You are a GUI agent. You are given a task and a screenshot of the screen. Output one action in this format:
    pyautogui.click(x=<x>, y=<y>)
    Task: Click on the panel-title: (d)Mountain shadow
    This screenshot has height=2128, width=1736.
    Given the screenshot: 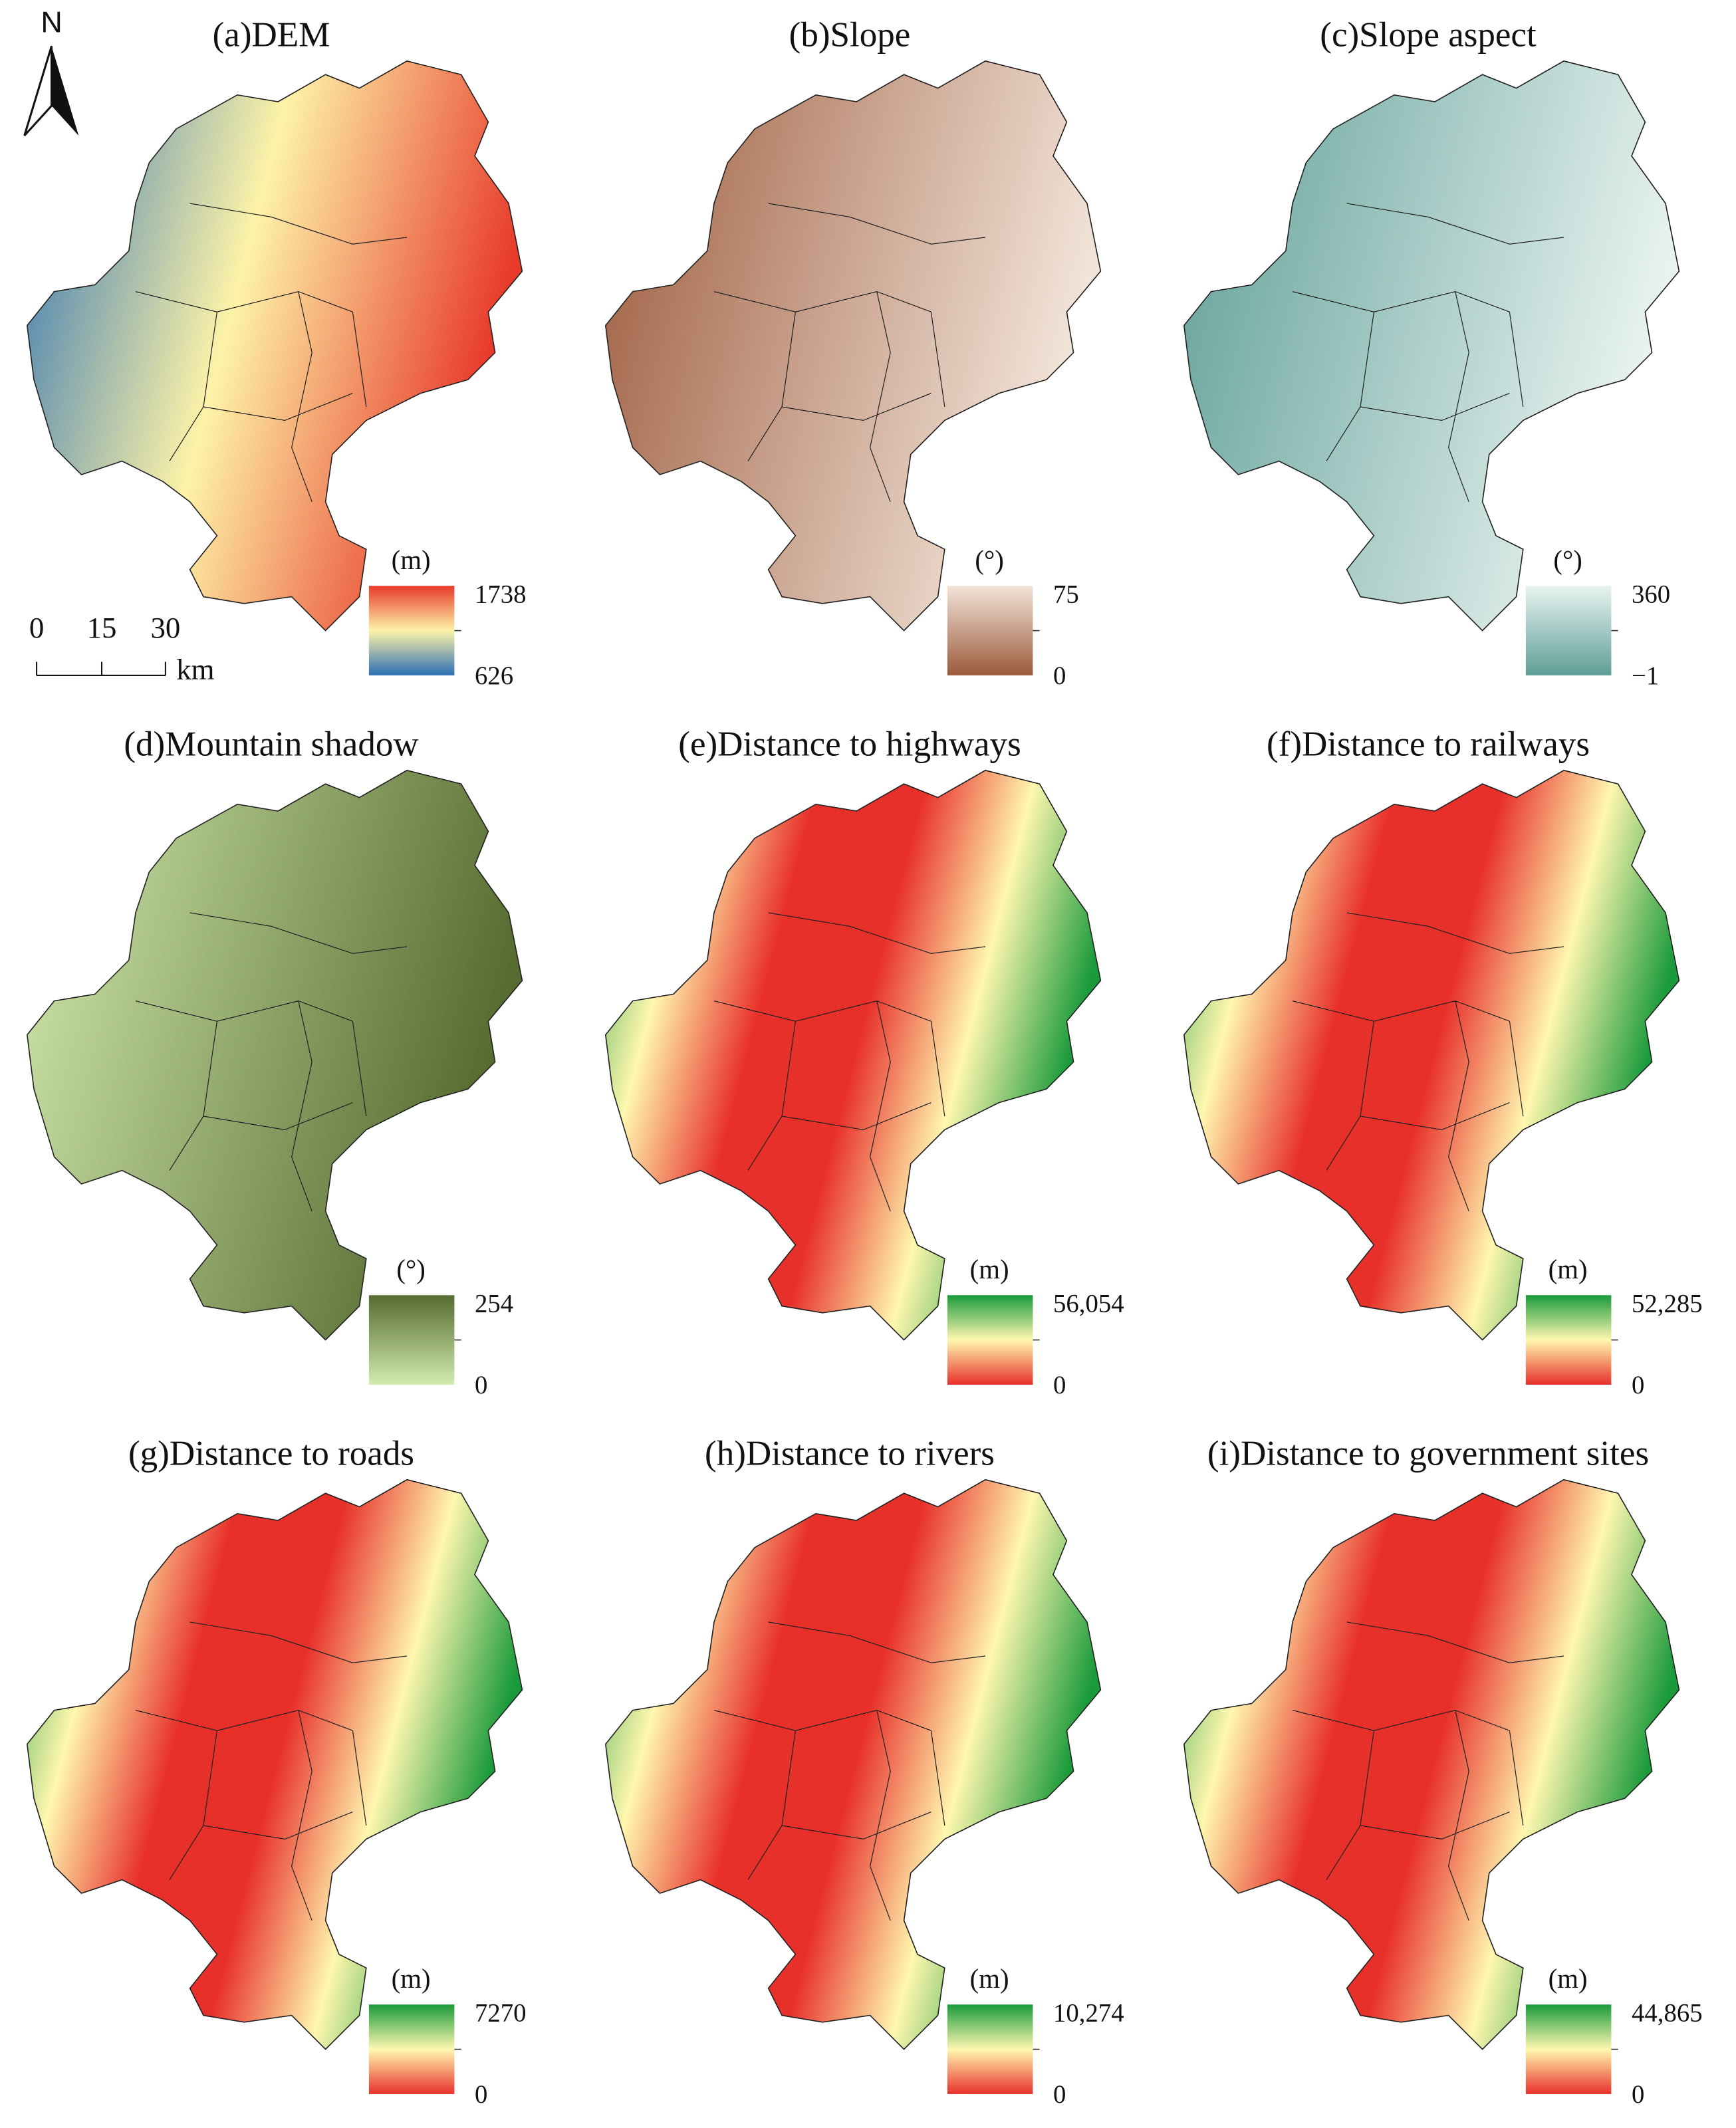 What is the action you would take?
    pyautogui.click(x=271, y=744)
    